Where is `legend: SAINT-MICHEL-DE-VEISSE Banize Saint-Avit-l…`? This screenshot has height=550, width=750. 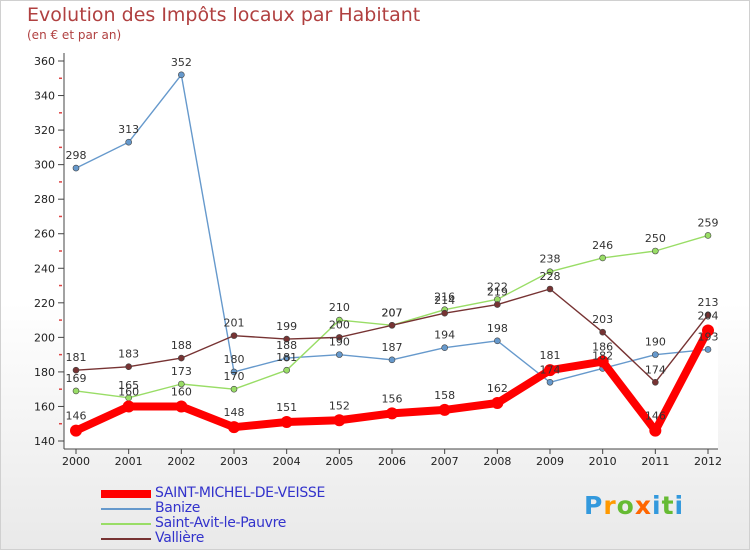
legend: SAINT-MICHEL-DE-VEISSE Banize Saint-Avit-l… is located at coordinates (251, 515).